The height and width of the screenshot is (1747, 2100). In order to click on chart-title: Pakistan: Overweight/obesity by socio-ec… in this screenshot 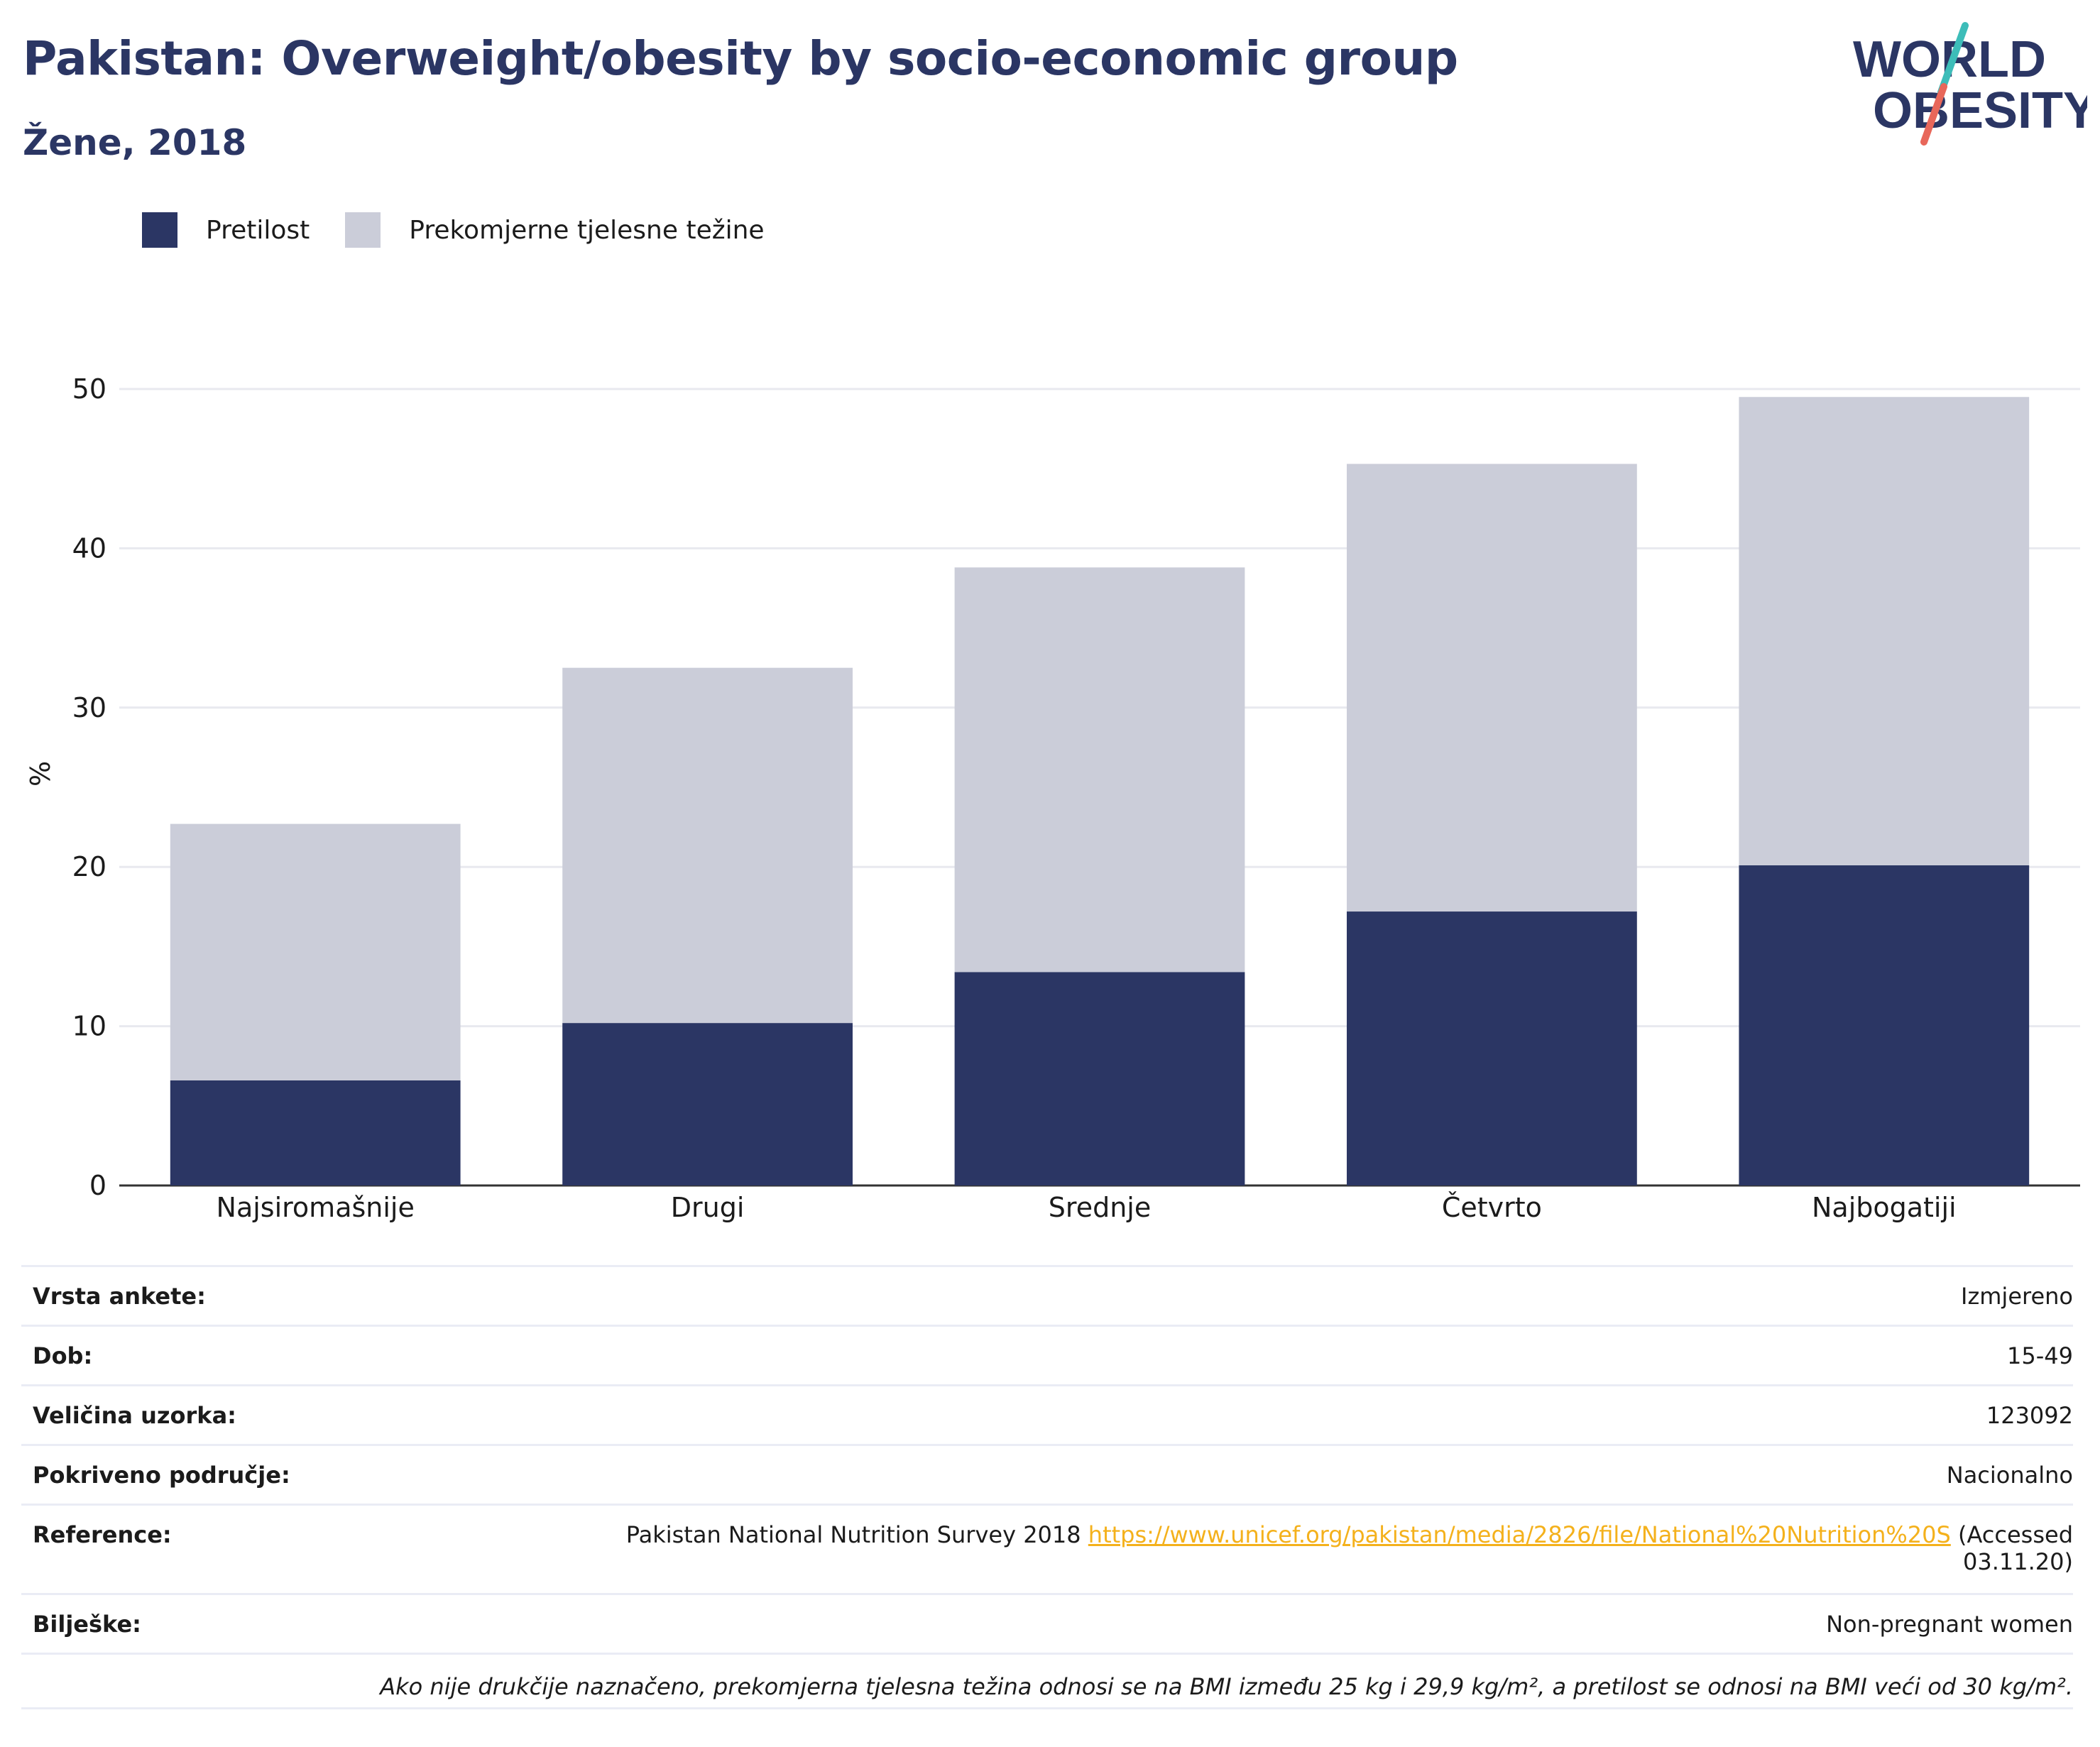, I will do `click(740, 58)`.